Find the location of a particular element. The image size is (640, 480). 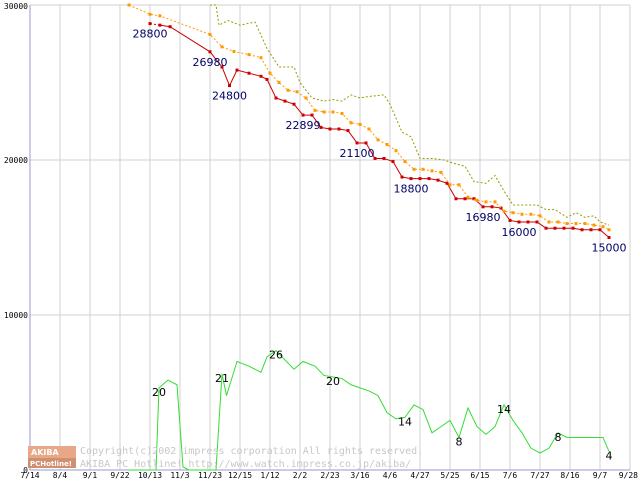

logo-text-top: AKIBA is located at coordinates (45, 452).